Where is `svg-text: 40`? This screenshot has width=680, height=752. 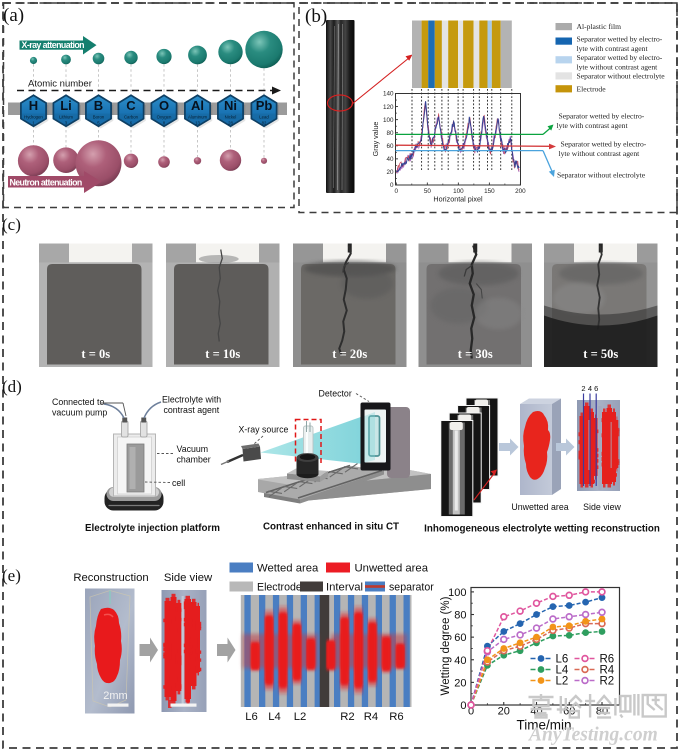 svg-text: 40 is located at coordinates (460, 661).